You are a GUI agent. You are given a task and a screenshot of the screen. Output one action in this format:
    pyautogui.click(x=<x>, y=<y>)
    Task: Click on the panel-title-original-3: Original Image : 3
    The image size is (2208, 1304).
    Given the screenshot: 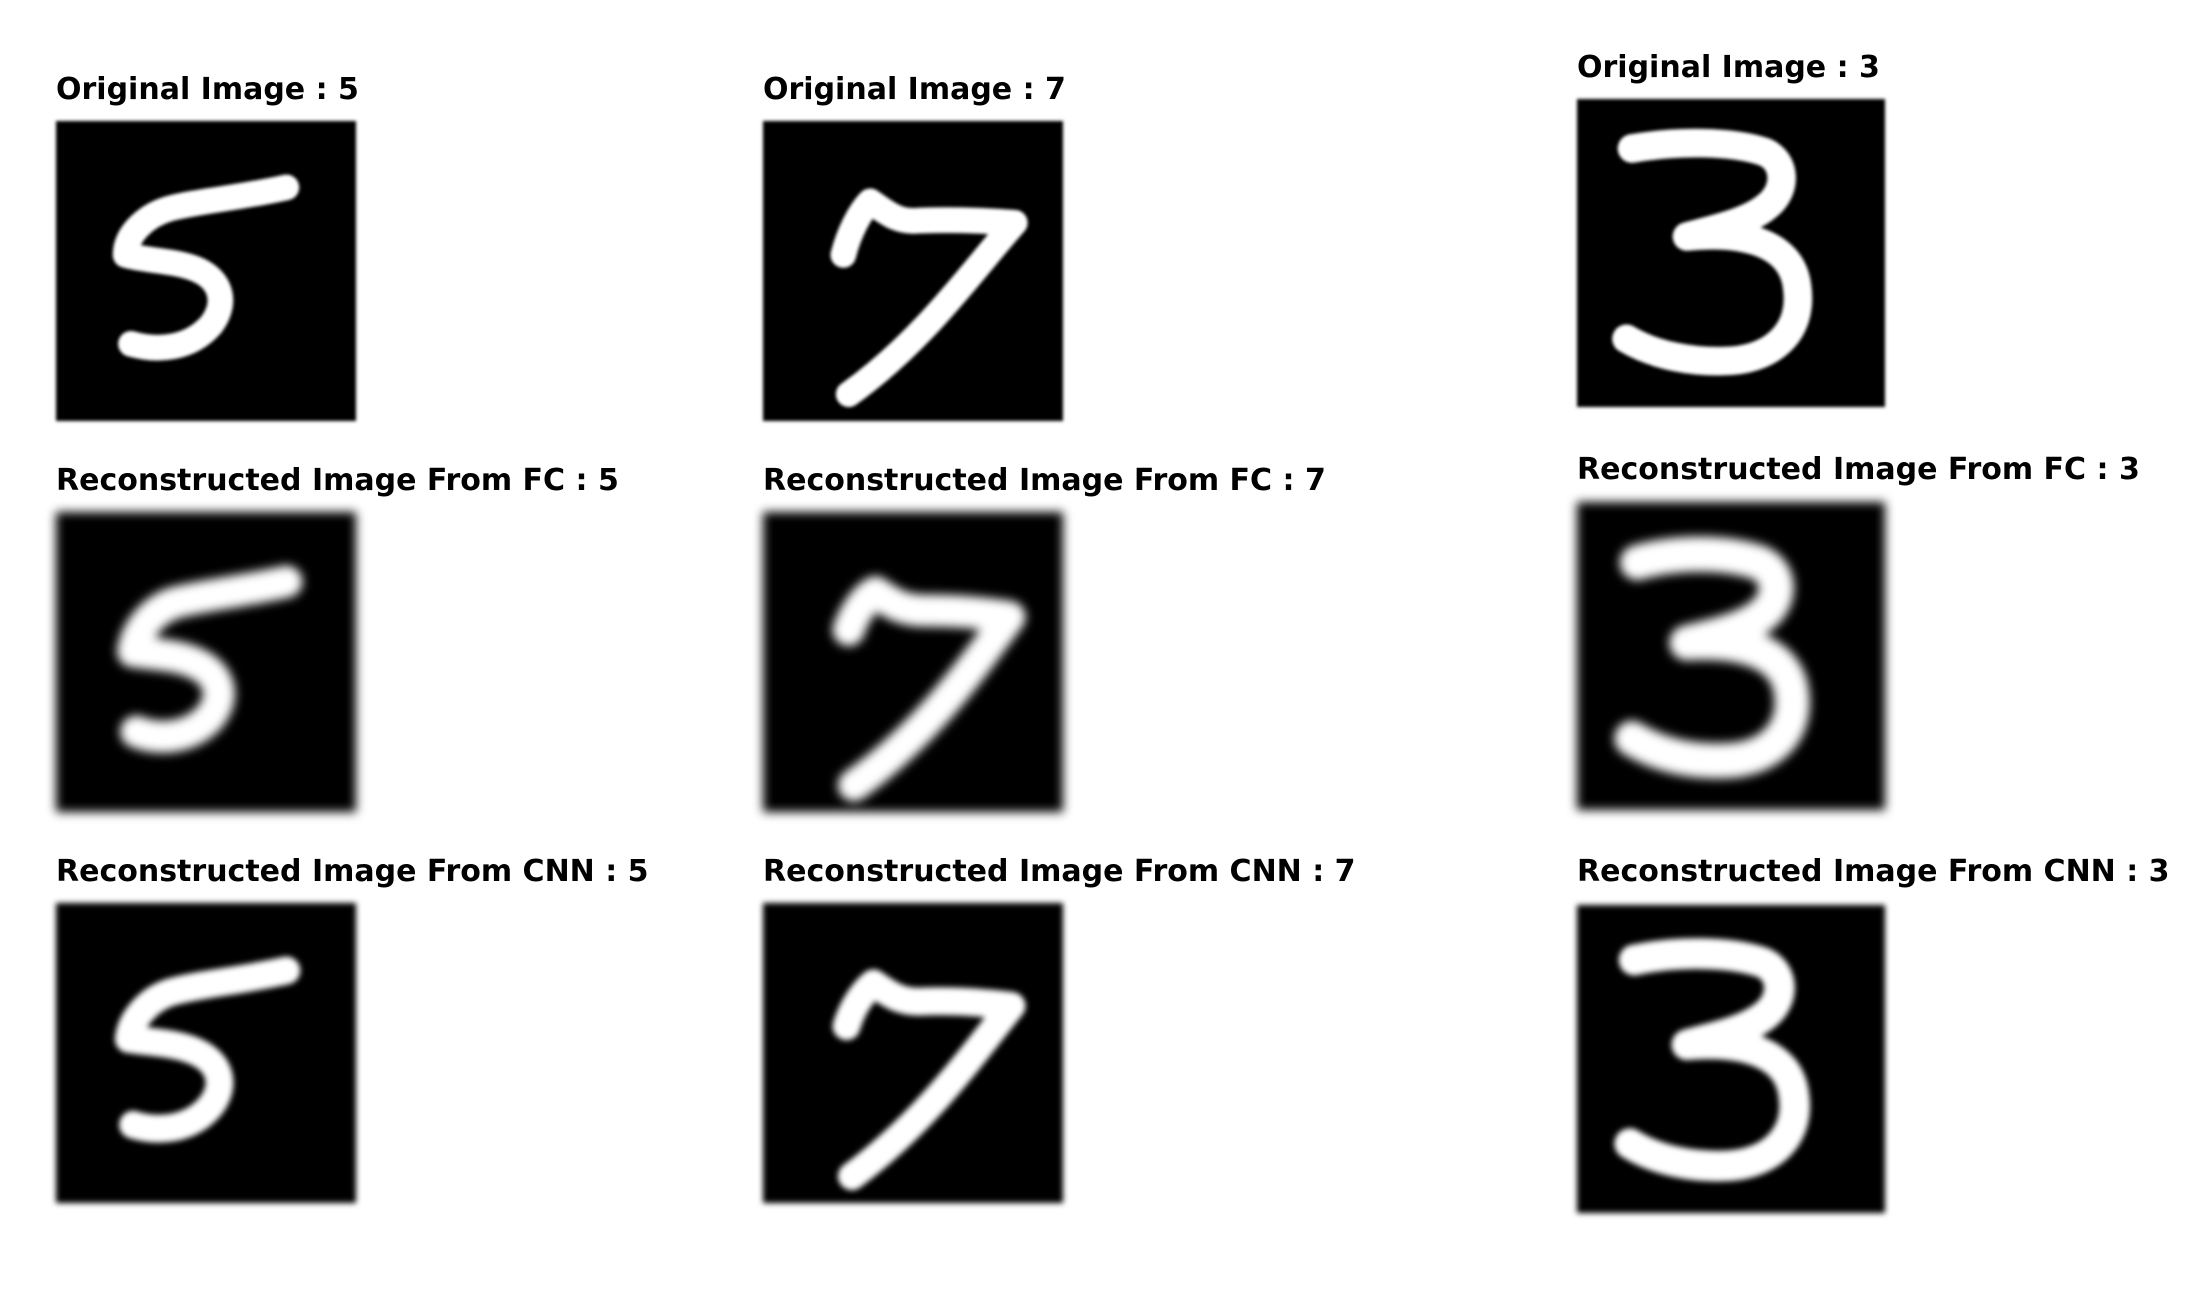 What is the action you would take?
    pyautogui.click(x=1728, y=67)
    